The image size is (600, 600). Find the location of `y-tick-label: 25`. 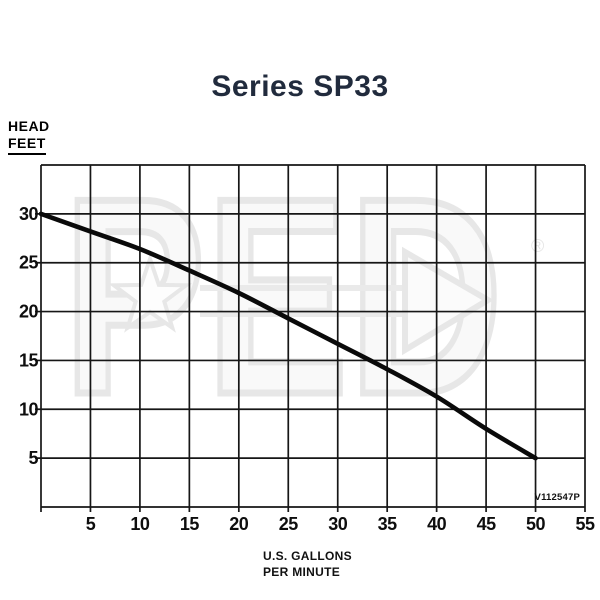

y-tick-label: 25 is located at coordinates (29, 263).